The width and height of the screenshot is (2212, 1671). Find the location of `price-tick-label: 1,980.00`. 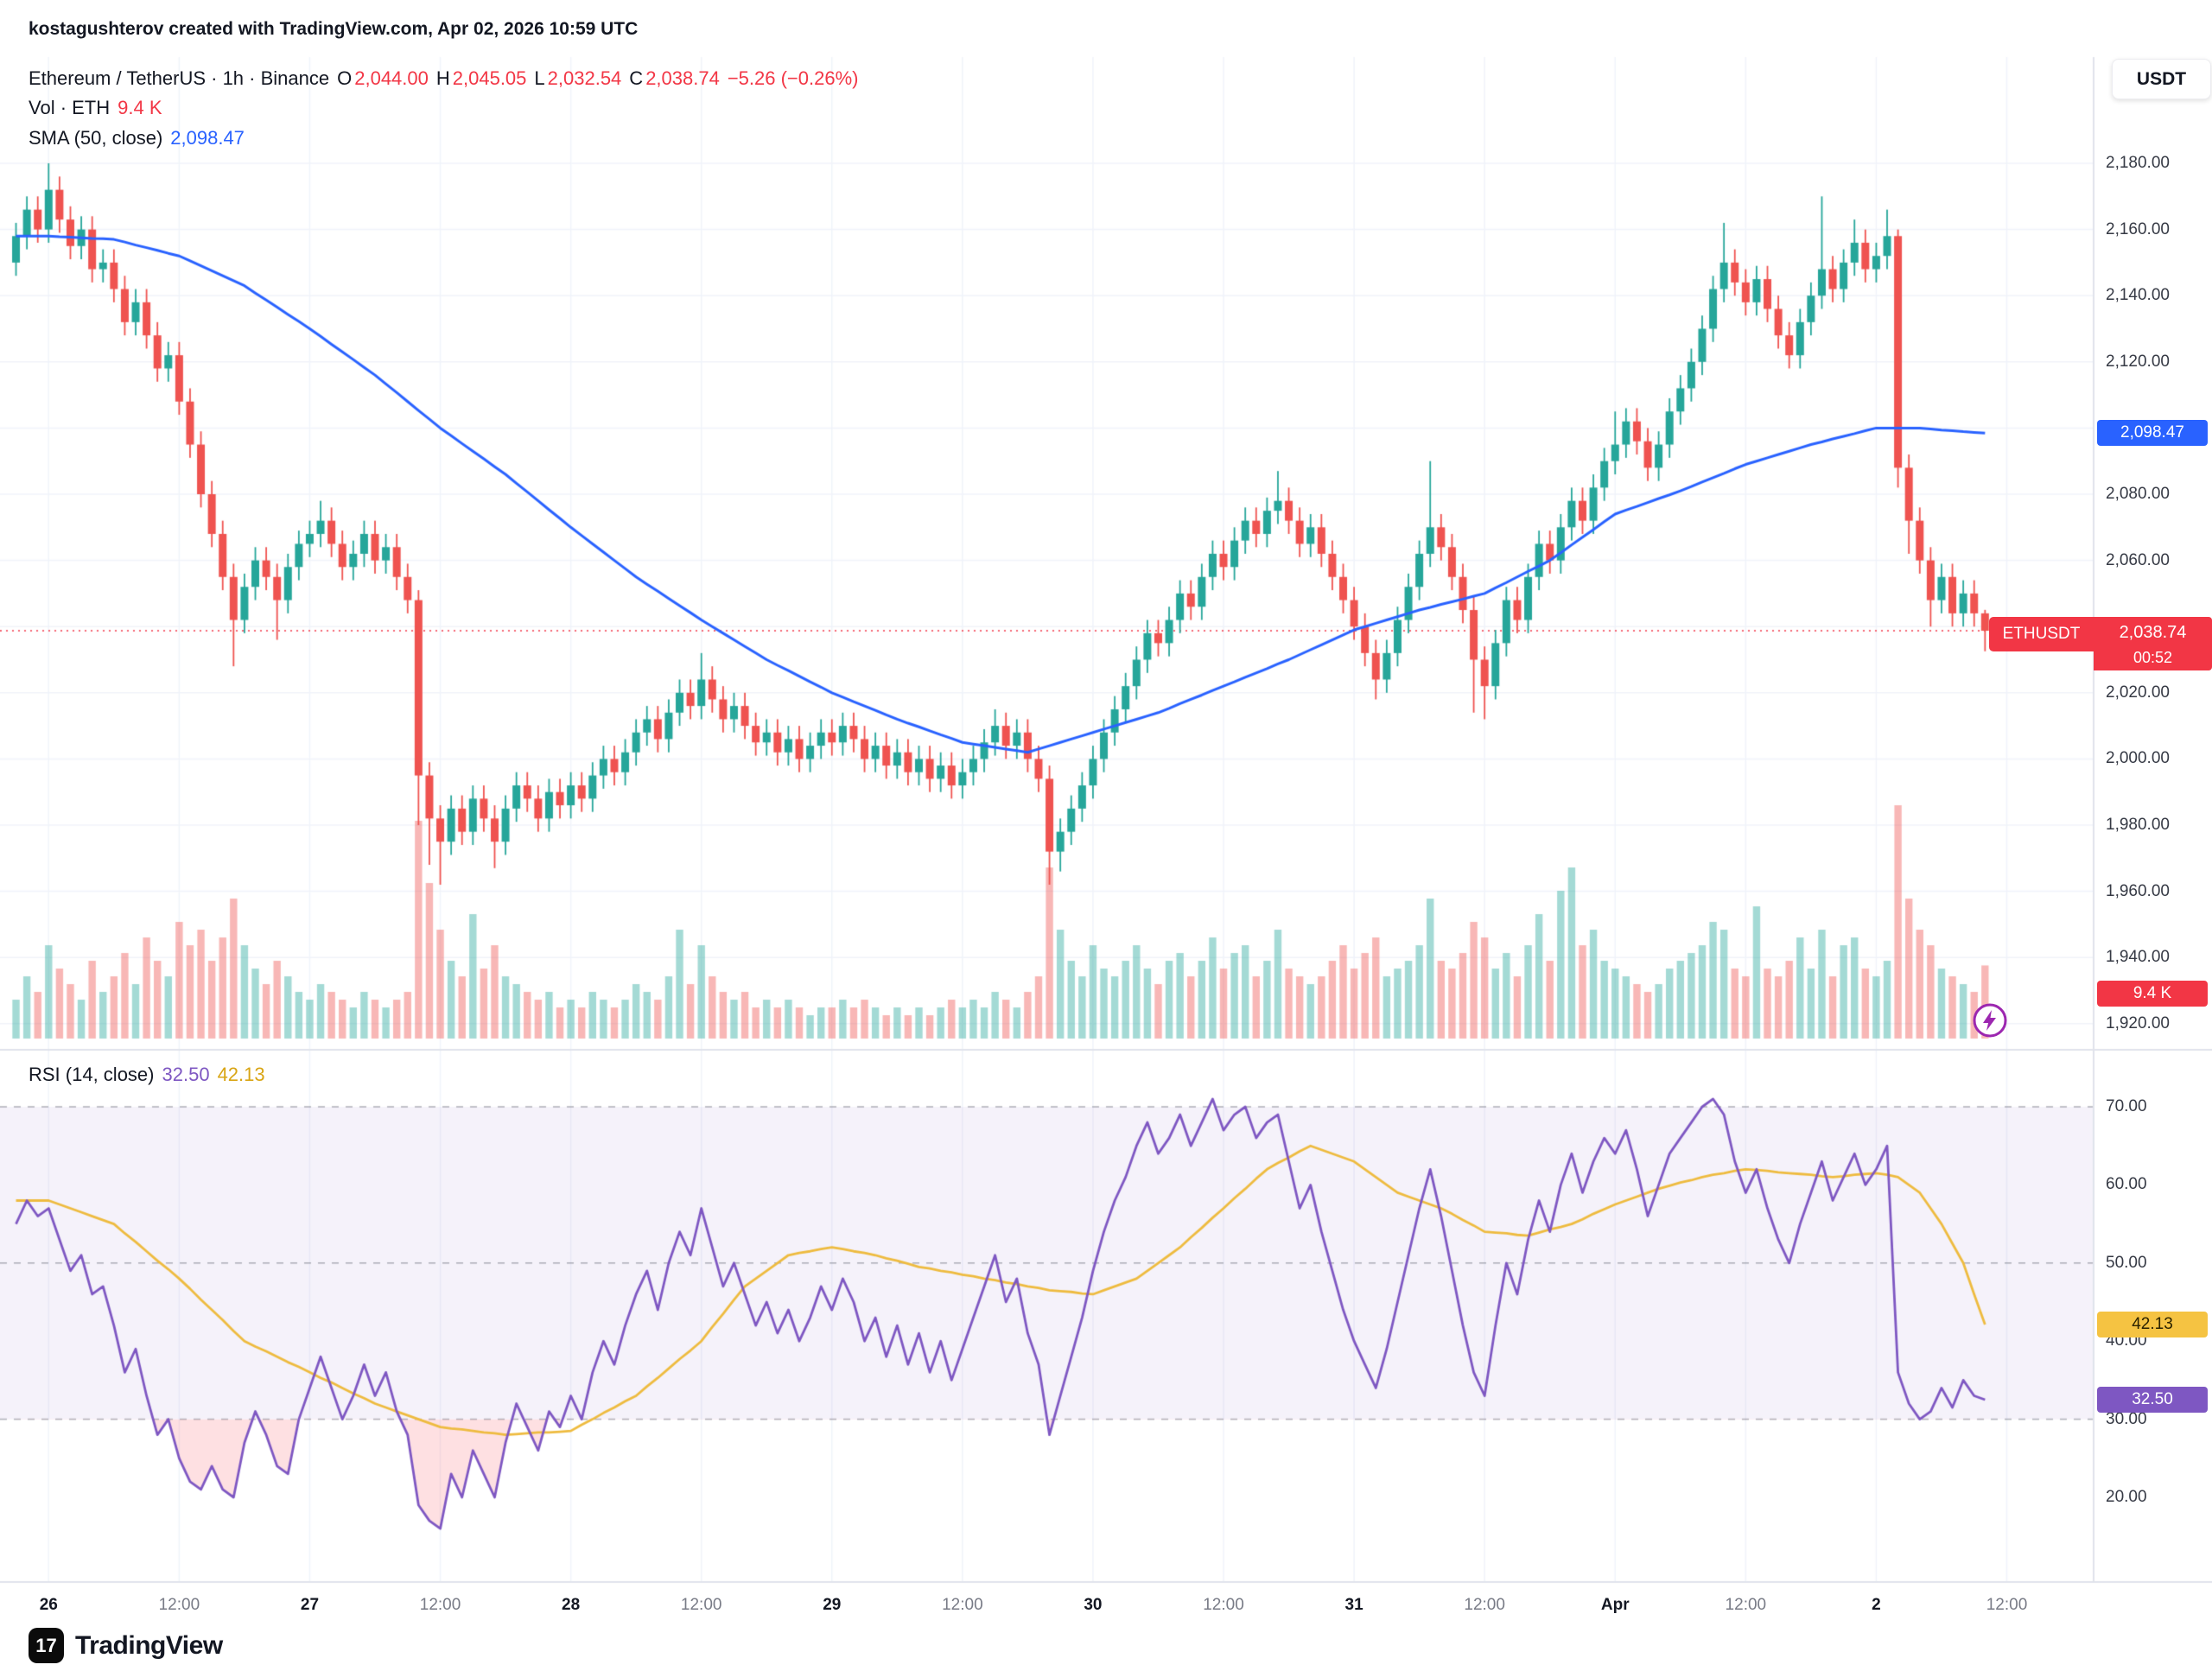

price-tick-label: 1,980.00 is located at coordinates (2138, 825).